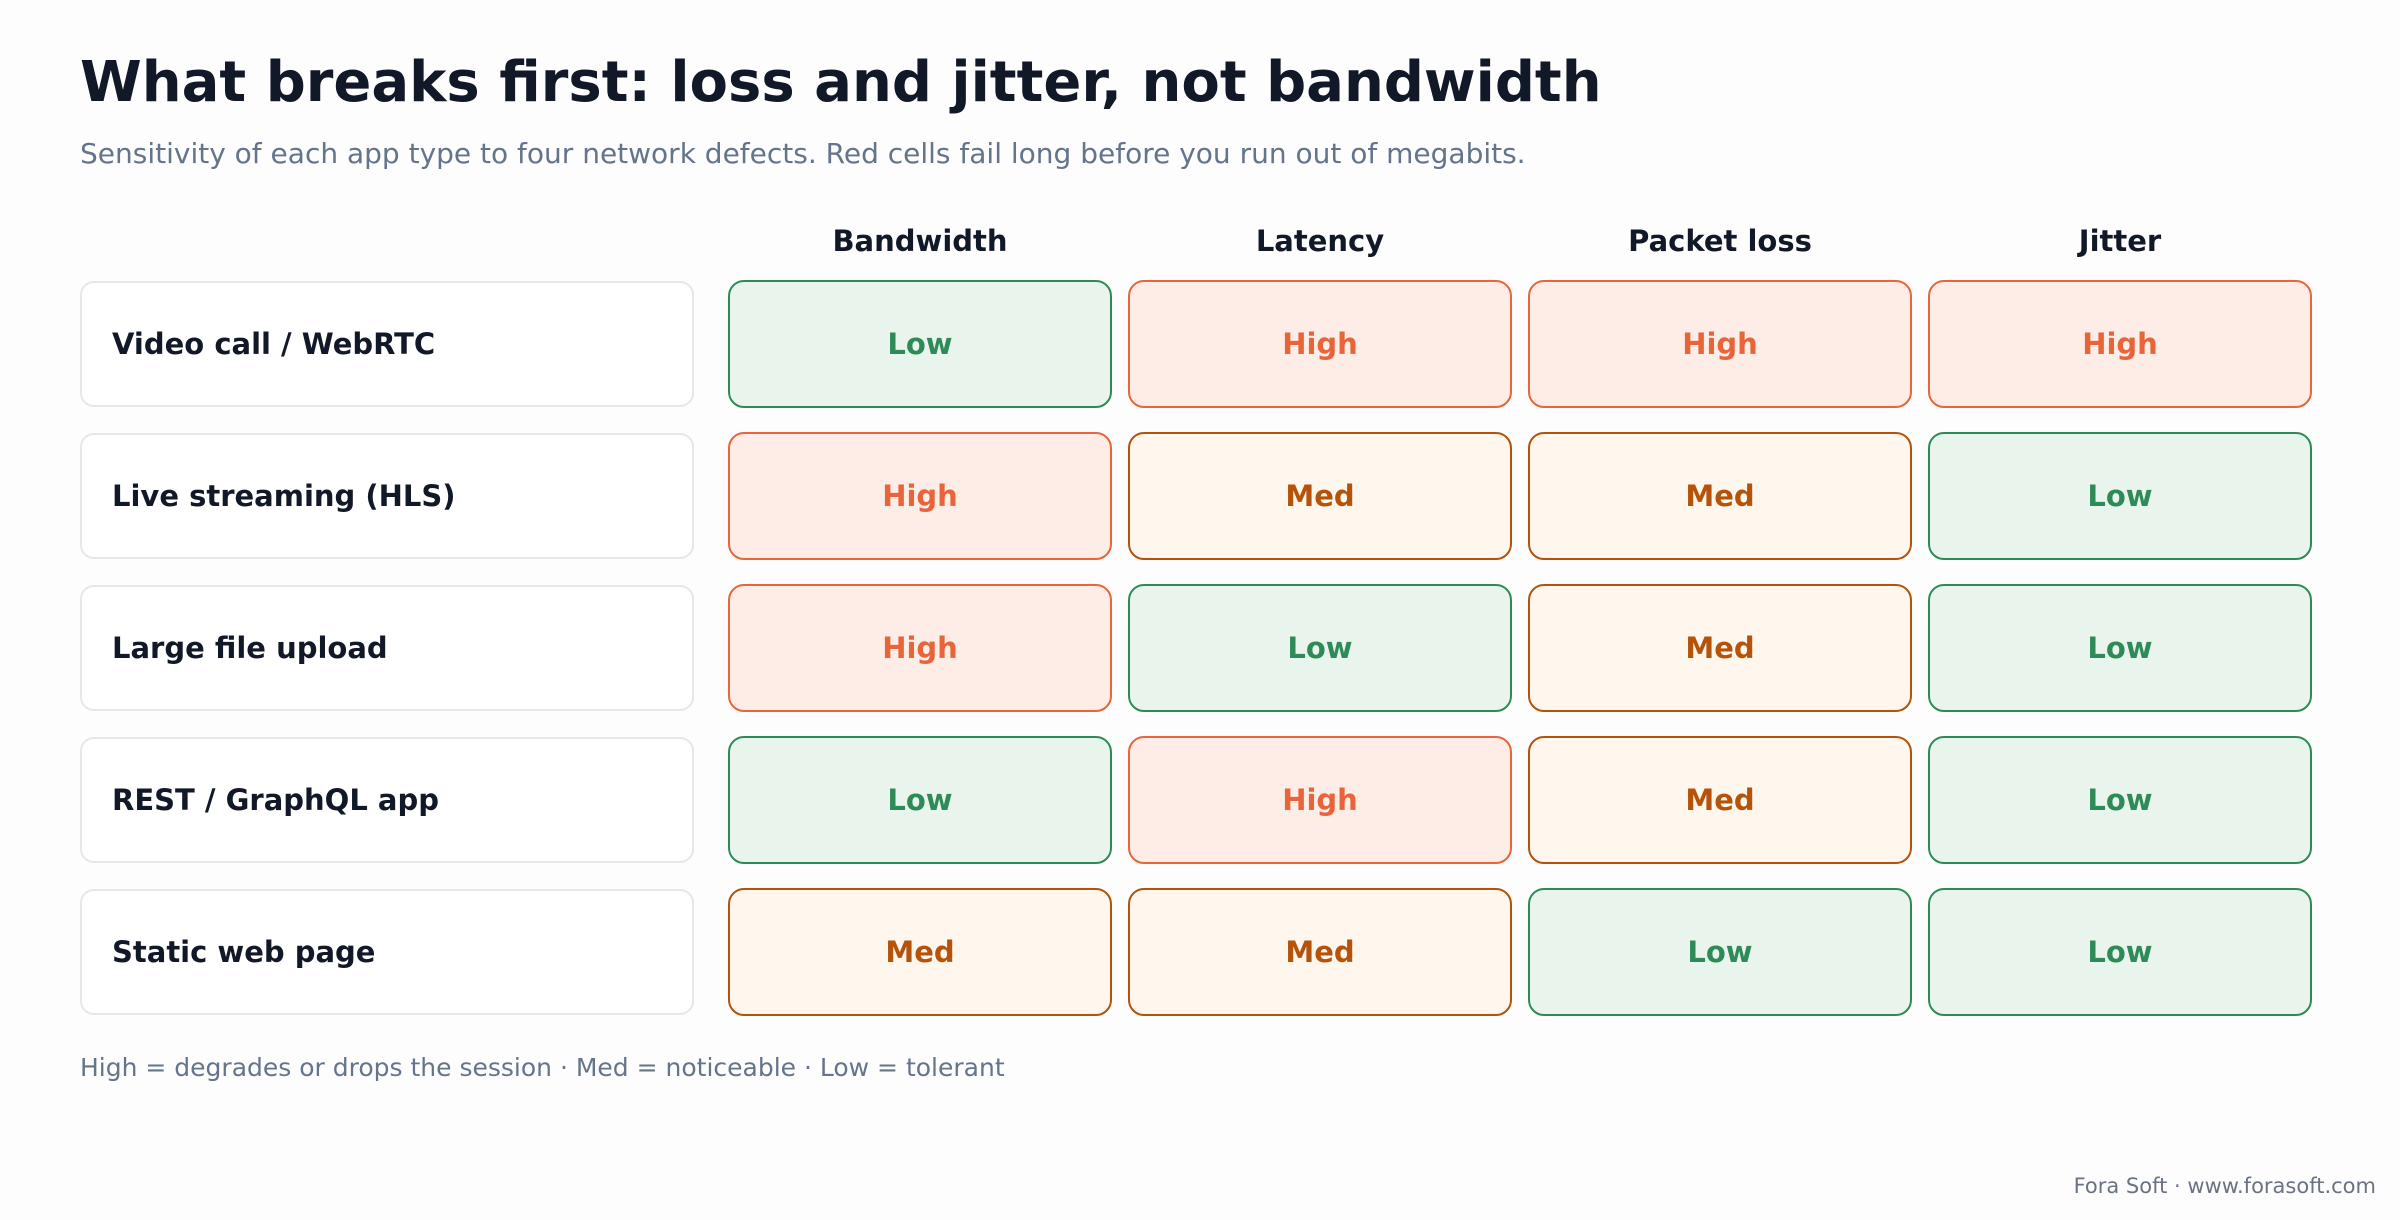  Describe the element at coordinates (2120, 952) in the screenshot. I see `heatmap-cell-static-web-page-jitter: Low` at that location.